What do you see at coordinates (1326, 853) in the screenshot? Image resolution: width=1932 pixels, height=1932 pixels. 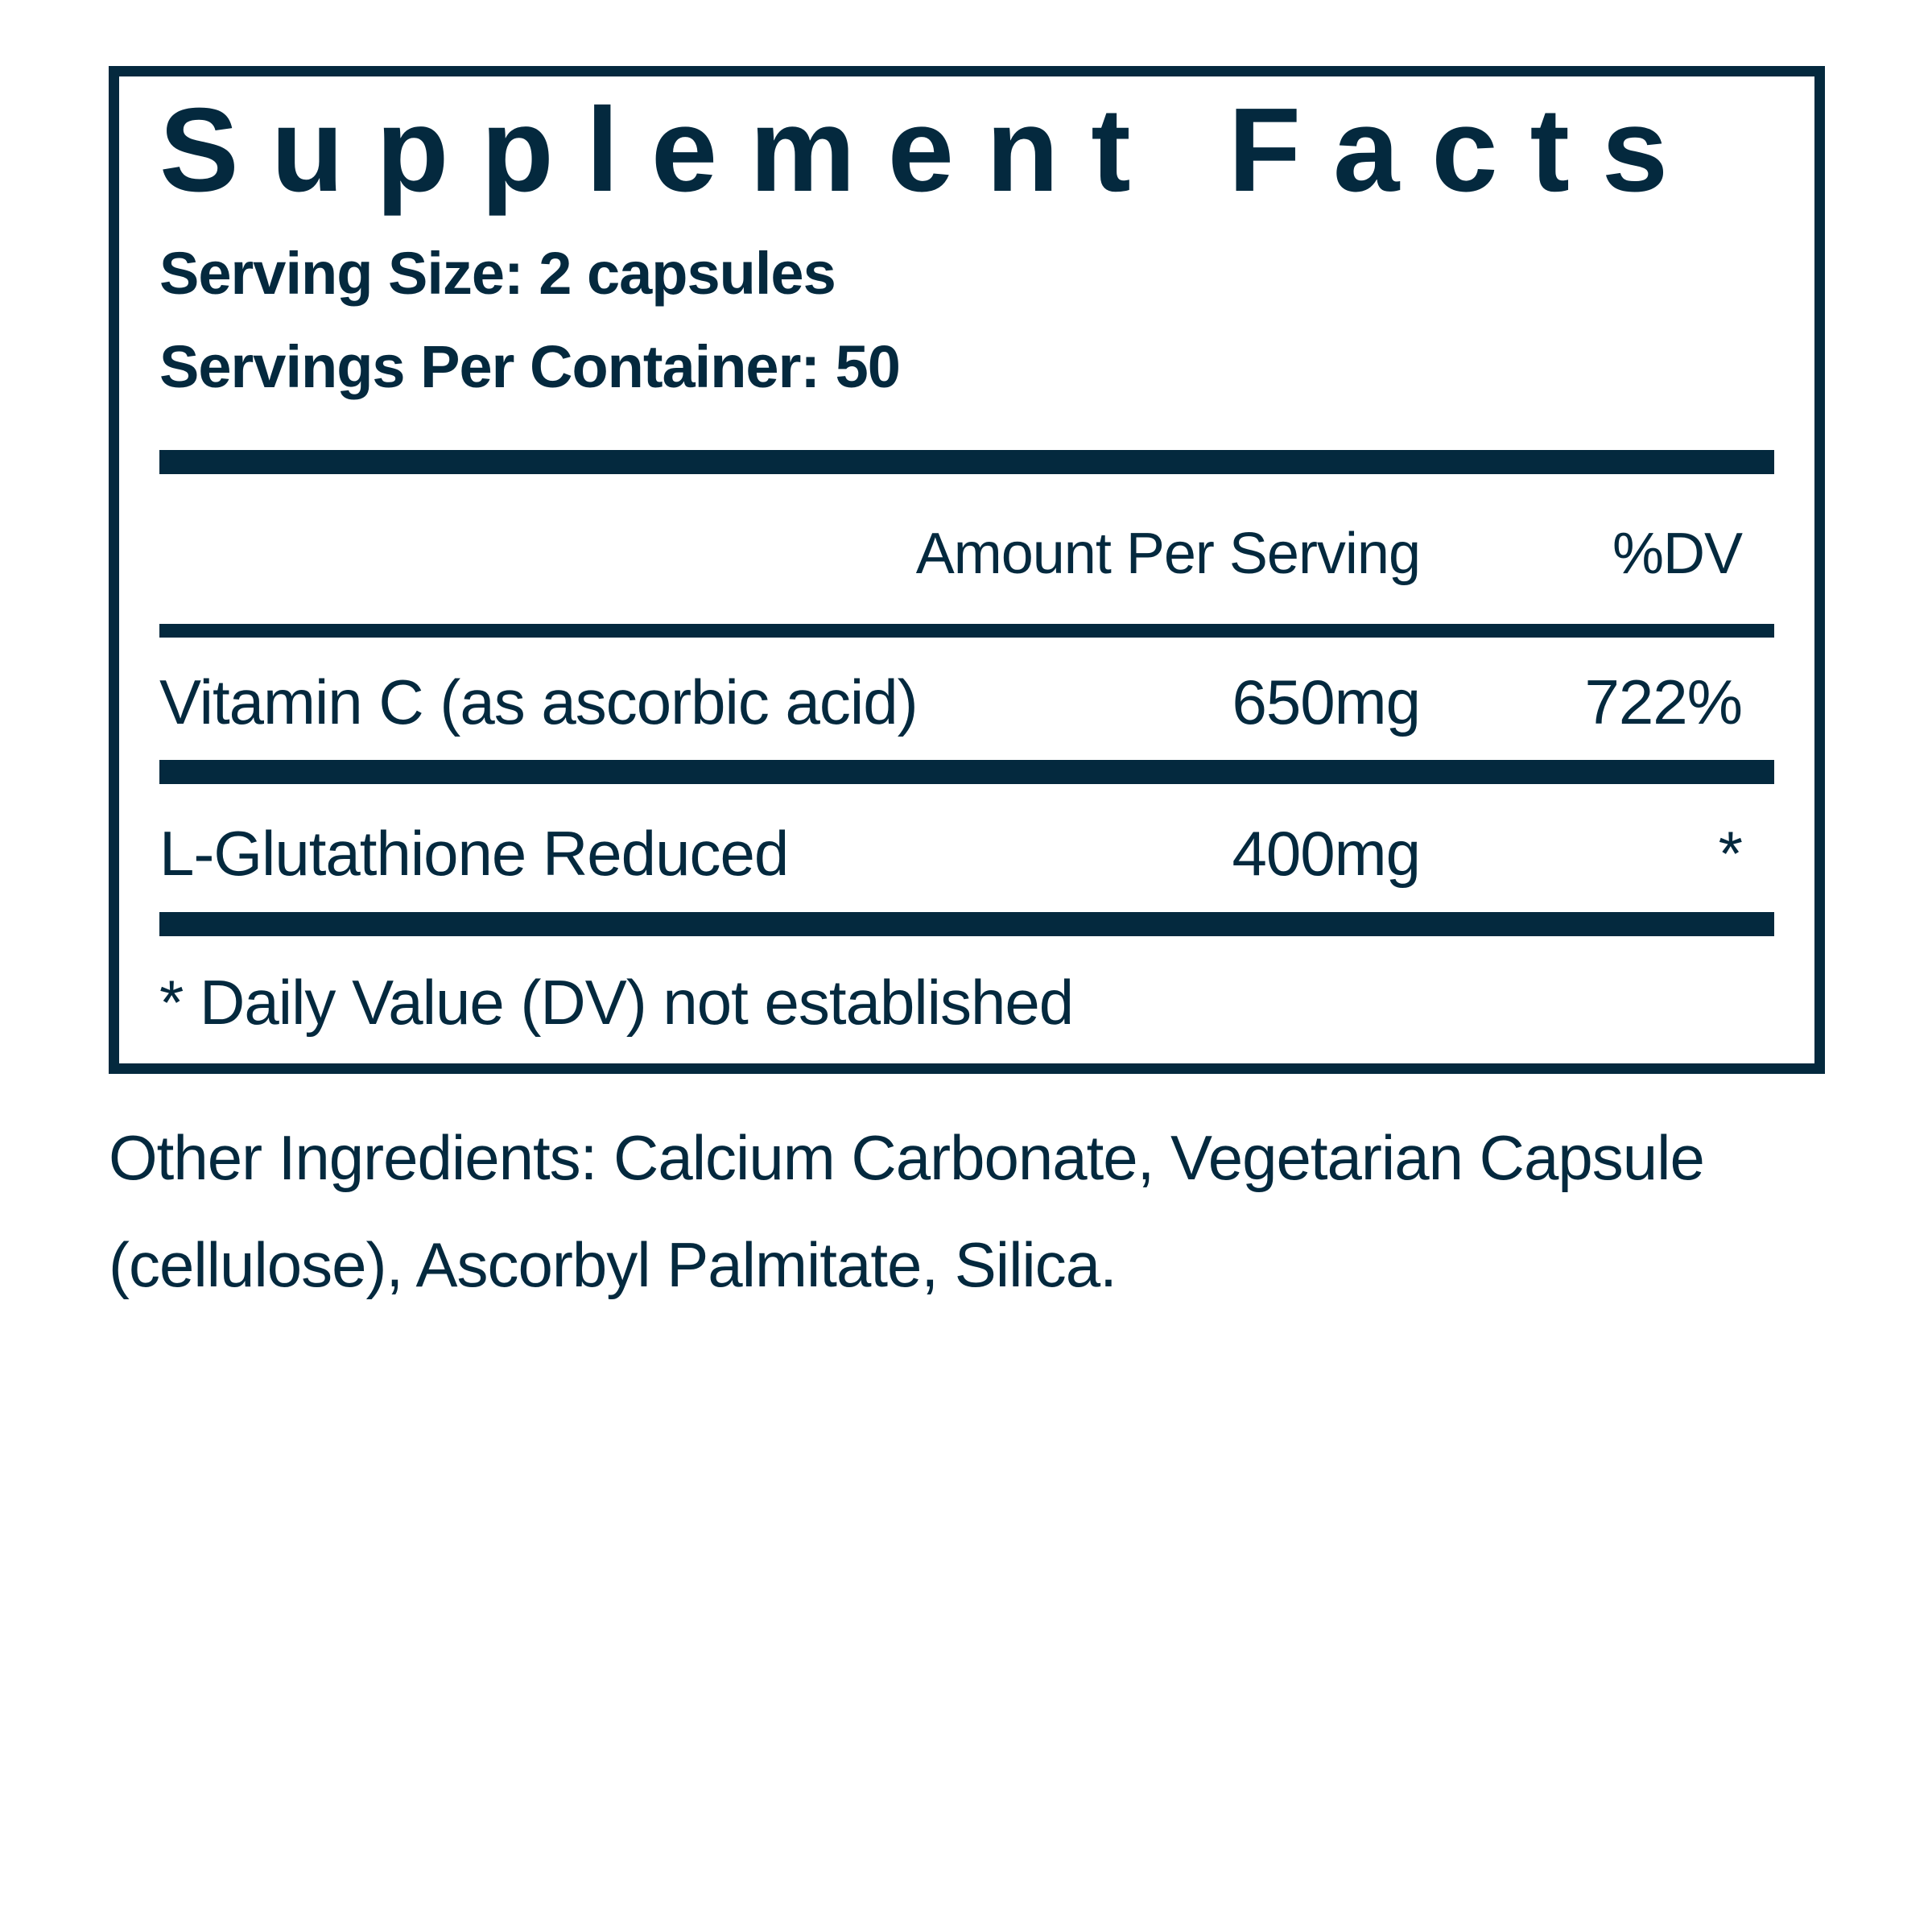 I see `ingredient-amount-l-glutathione: 400mg` at bounding box center [1326, 853].